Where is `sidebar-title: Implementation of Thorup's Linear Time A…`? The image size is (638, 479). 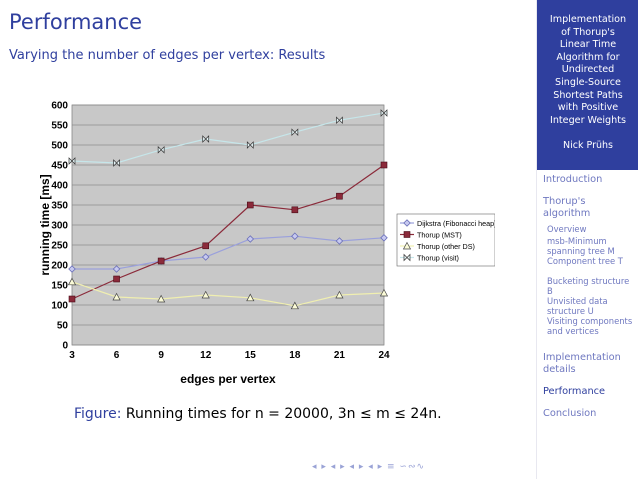
sidebar-title: Implementation of Thorup's Linear Time A… is located at coordinates (588, 70).